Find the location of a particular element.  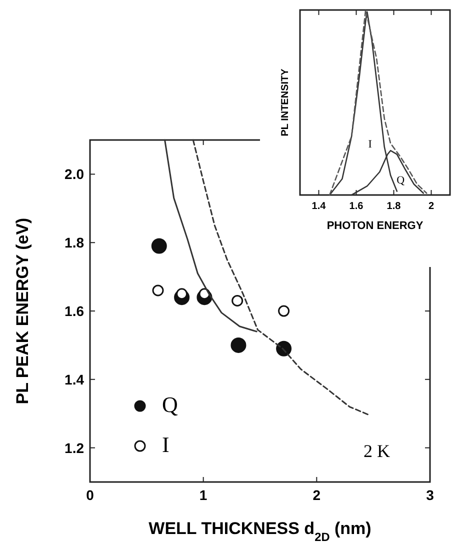

y-tick-label: 1.4 is located at coordinates (74, 379).